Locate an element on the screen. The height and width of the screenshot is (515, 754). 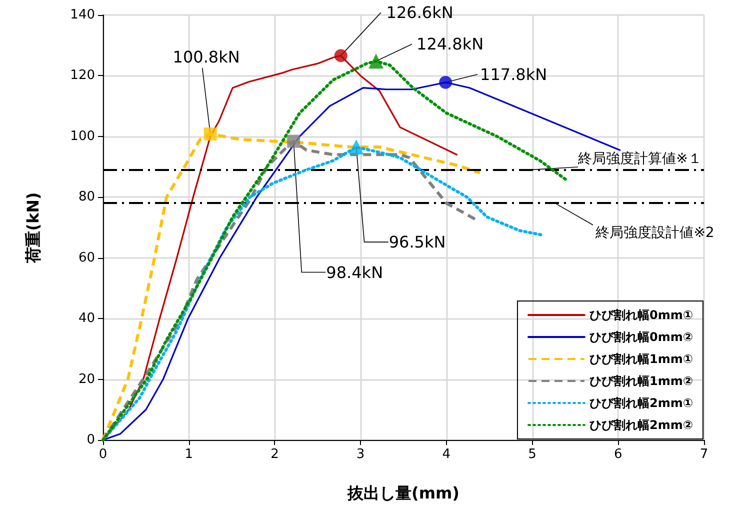
legend-label: ひび割れ幅0mm② is located at coordinates (641, 337).